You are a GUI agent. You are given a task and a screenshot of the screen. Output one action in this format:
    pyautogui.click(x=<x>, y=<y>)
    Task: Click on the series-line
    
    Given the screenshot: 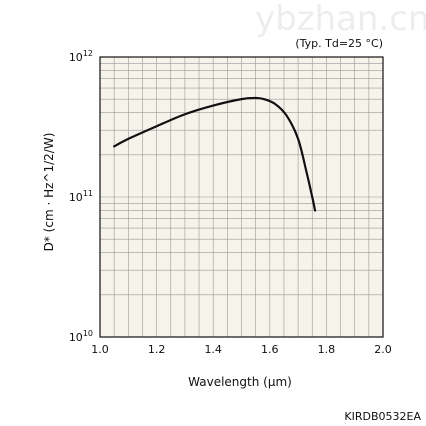 What is the action you would take?
    pyautogui.click(x=215, y=154)
    